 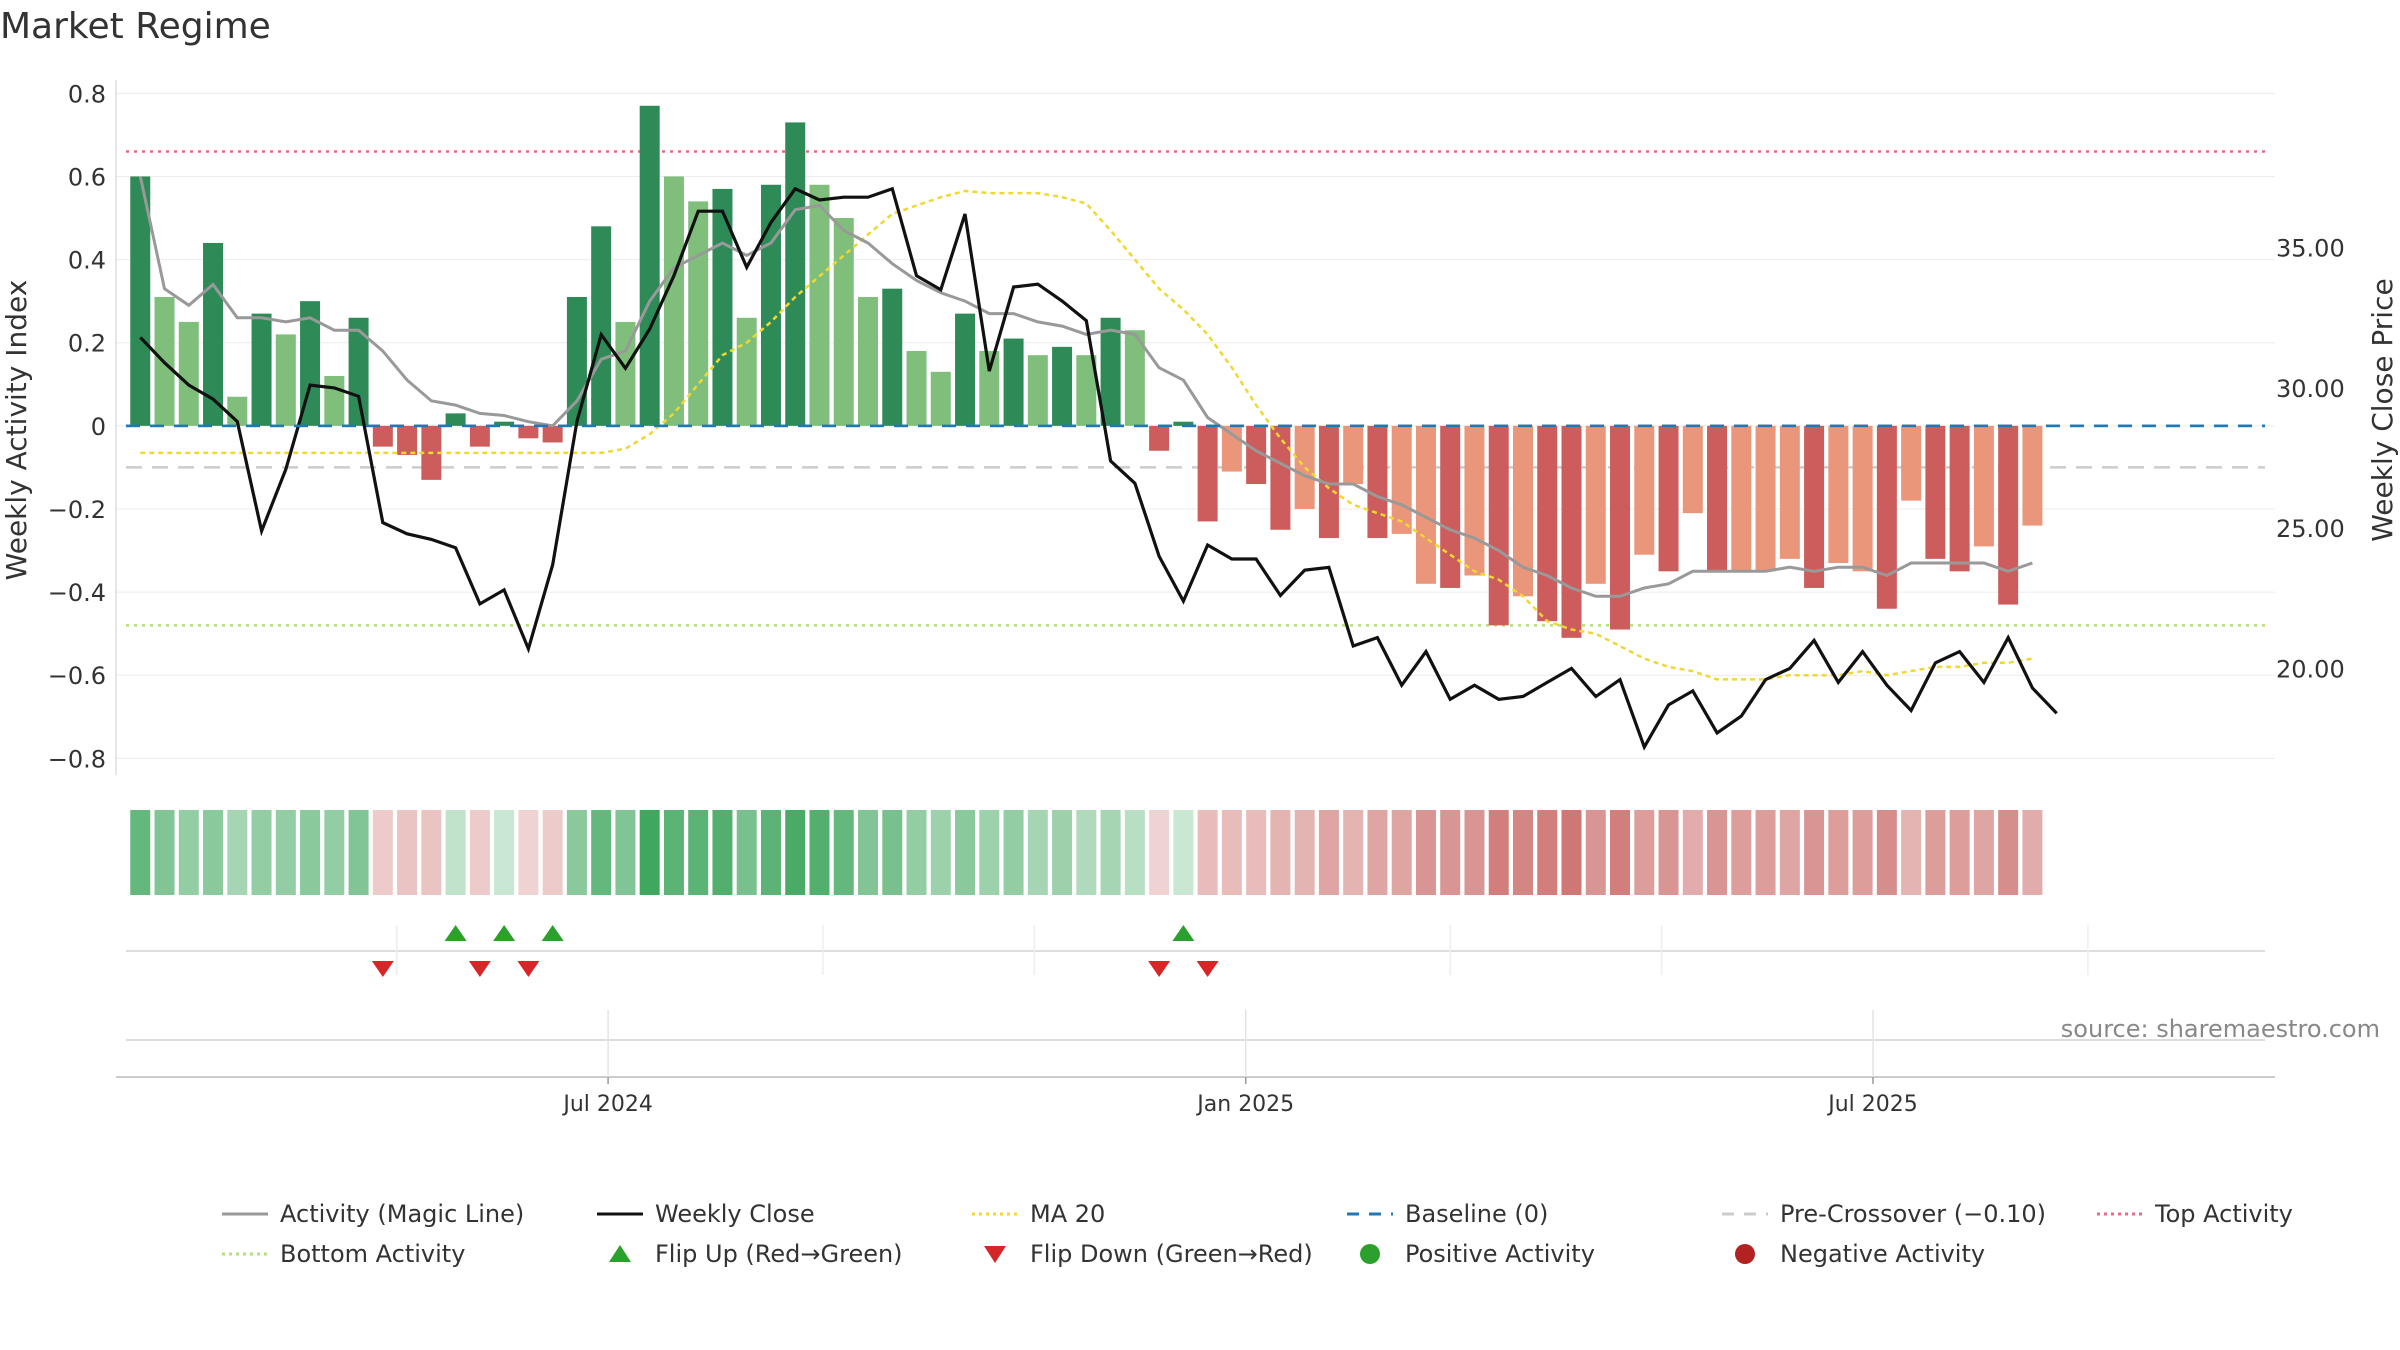 I want to click on legend-item: Weekly Close, so click(x=772, y=1214).